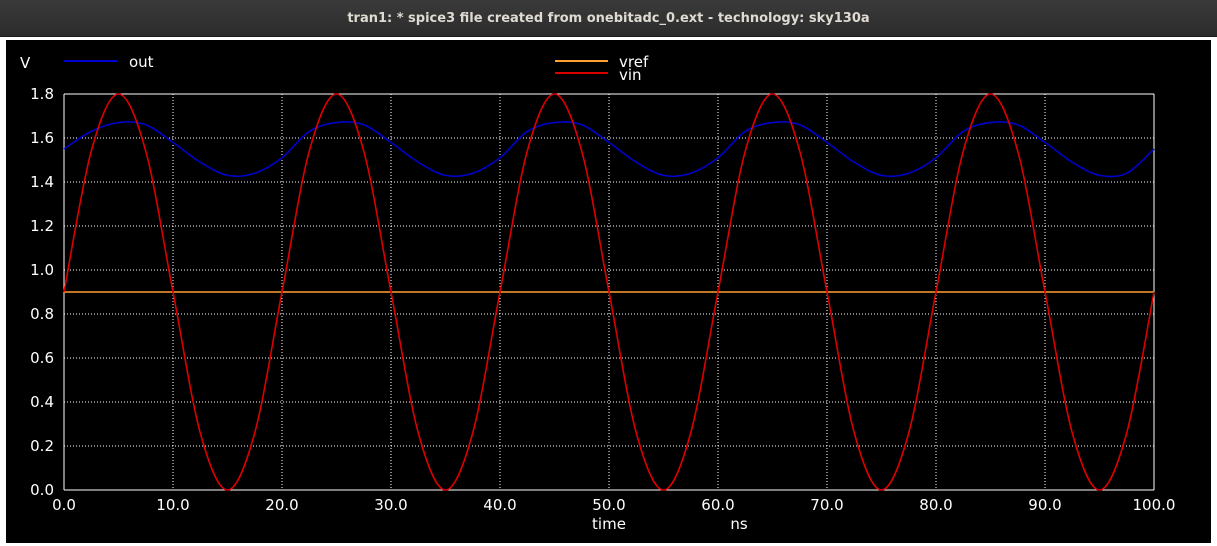  Describe the element at coordinates (141, 62) in the screenshot. I see `legend-label-out: out` at that location.